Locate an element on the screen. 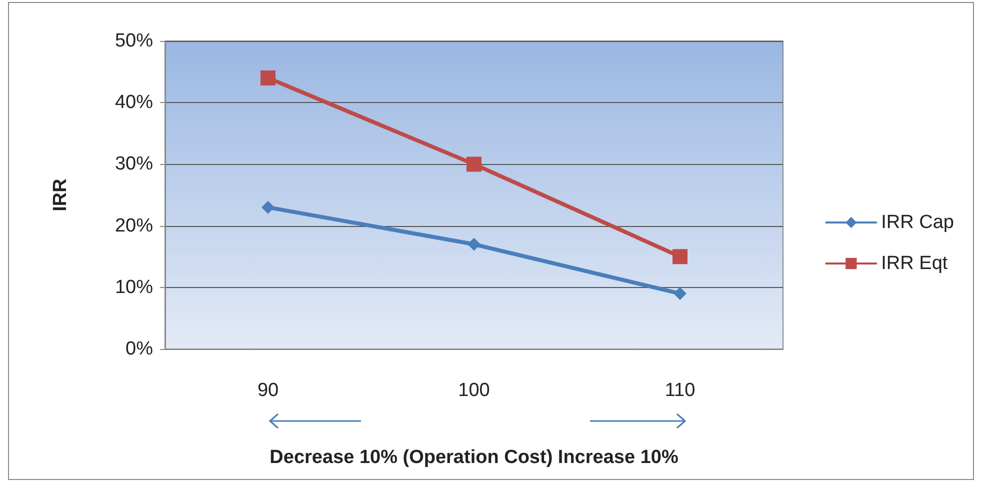 This screenshot has height=486, width=981. legend-label: IRR Cap is located at coordinates (917, 222).